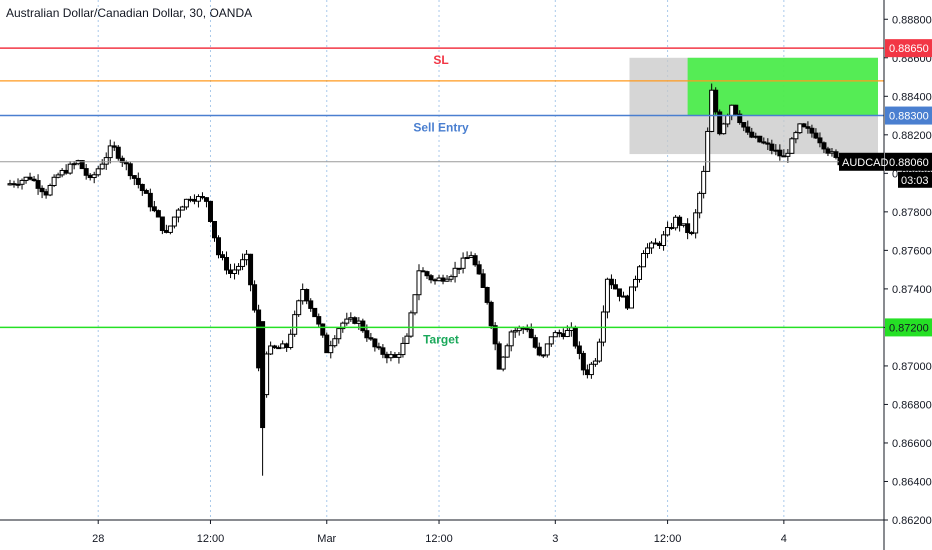 The width and height of the screenshot is (932, 550). I want to click on price-badge-current-text: 0.88060, so click(909, 163).